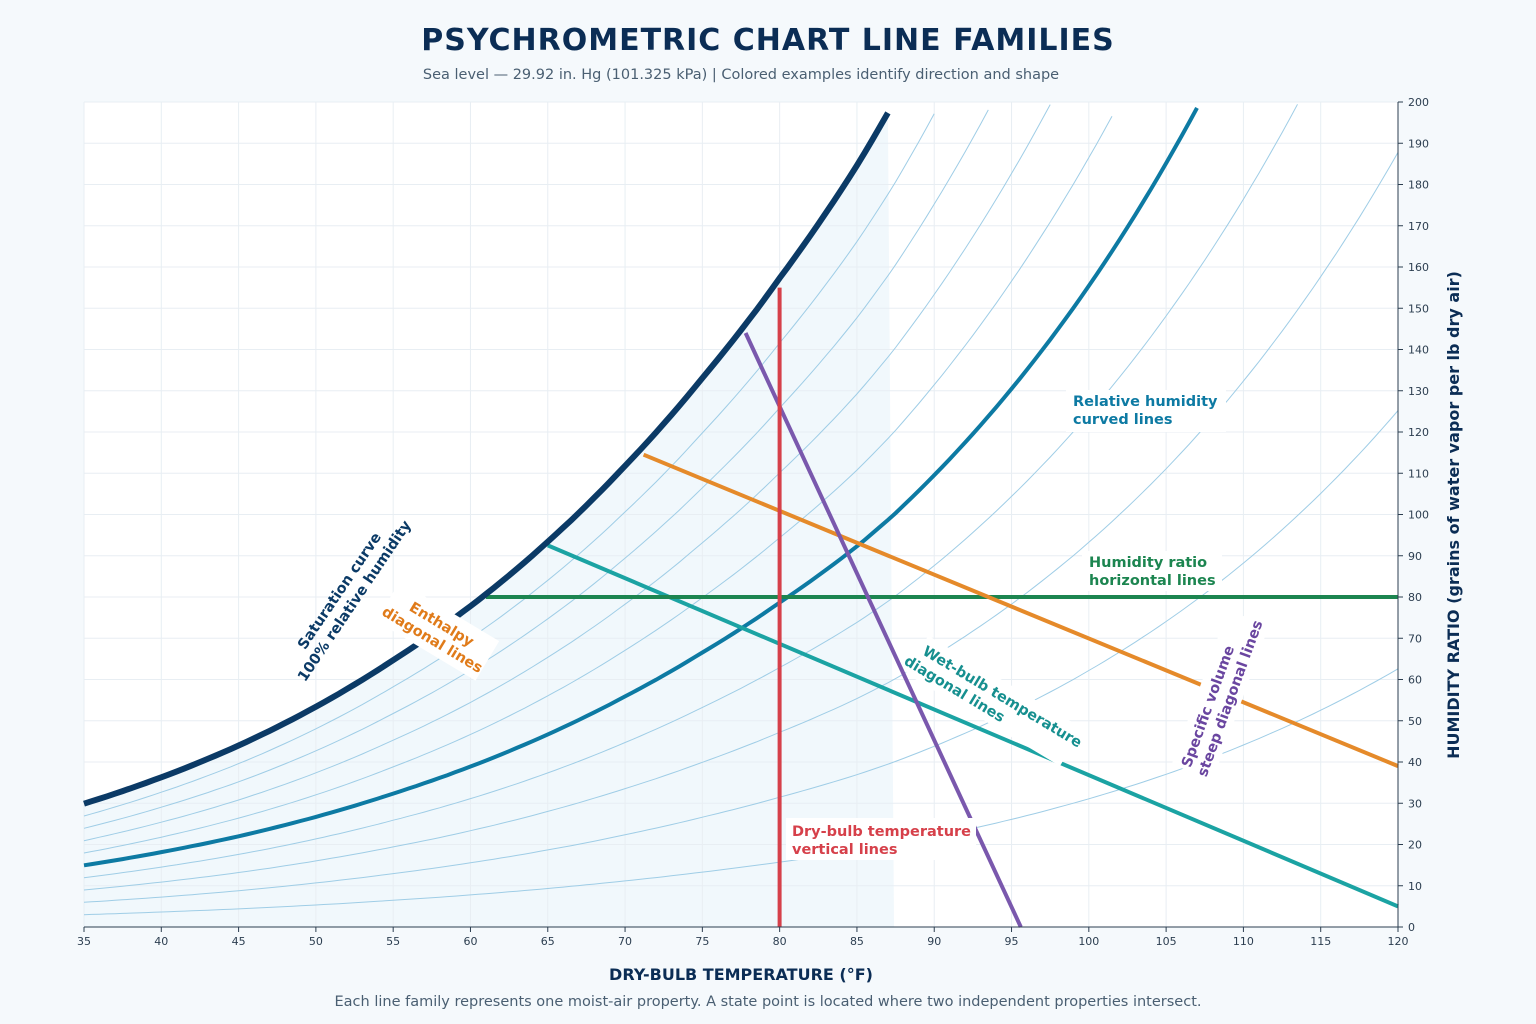 Image resolution: width=1536 pixels, height=1024 pixels. What do you see at coordinates (1418, 515) in the screenshot?
I see `y-tick-label: 100` at bounding box center [1418, 515].